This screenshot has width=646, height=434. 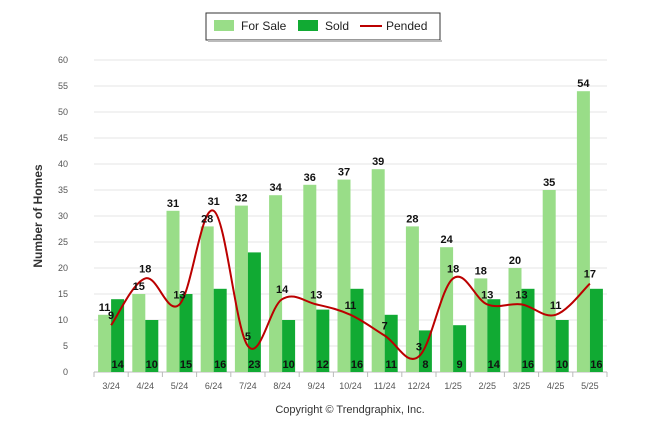 What do you see at coordinates (63, 268) in the screenshot?
I see `y-tick-label: 20` at bounding box center [63, 268].